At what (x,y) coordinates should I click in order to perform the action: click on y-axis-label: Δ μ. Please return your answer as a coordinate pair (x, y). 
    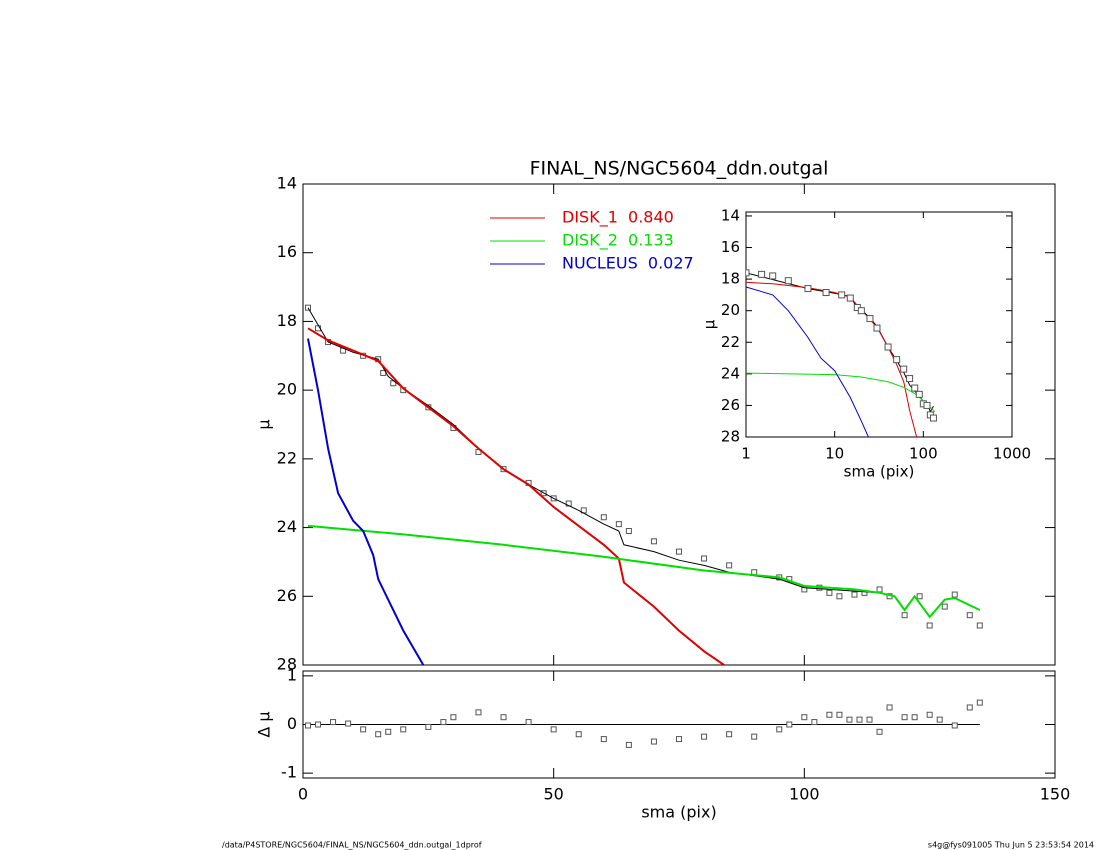
    Looking at the image, I should click on (264, 724).